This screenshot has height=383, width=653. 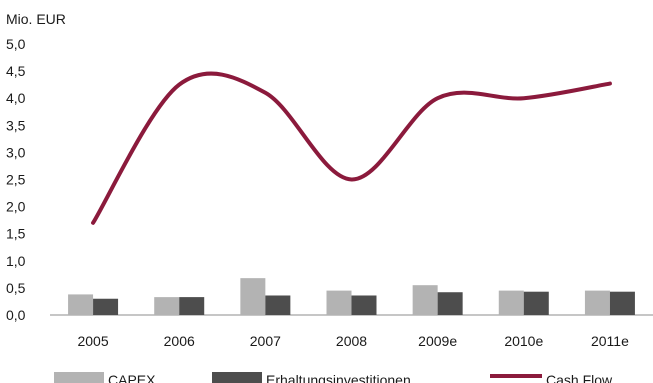 What do you see at coordinates (523, 341) in the screenshot?
I see `x-tick-label: 2010e` at bounding box center [523, 341].